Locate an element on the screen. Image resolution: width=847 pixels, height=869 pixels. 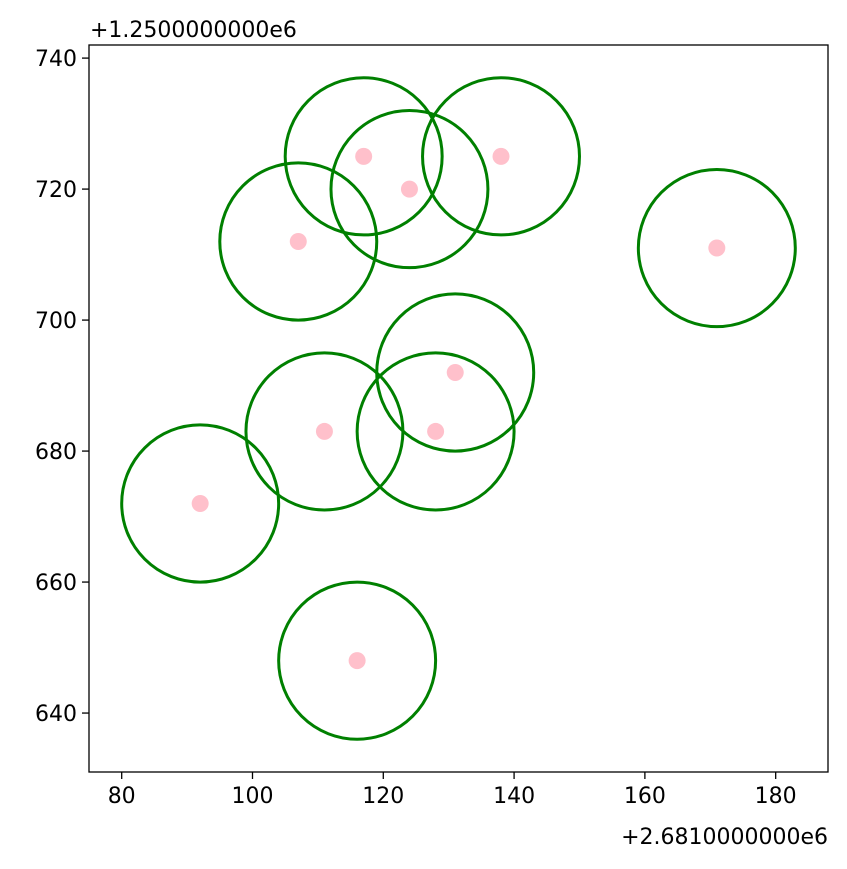
y-tick-label: 640 is located at coordinates (56, 714).